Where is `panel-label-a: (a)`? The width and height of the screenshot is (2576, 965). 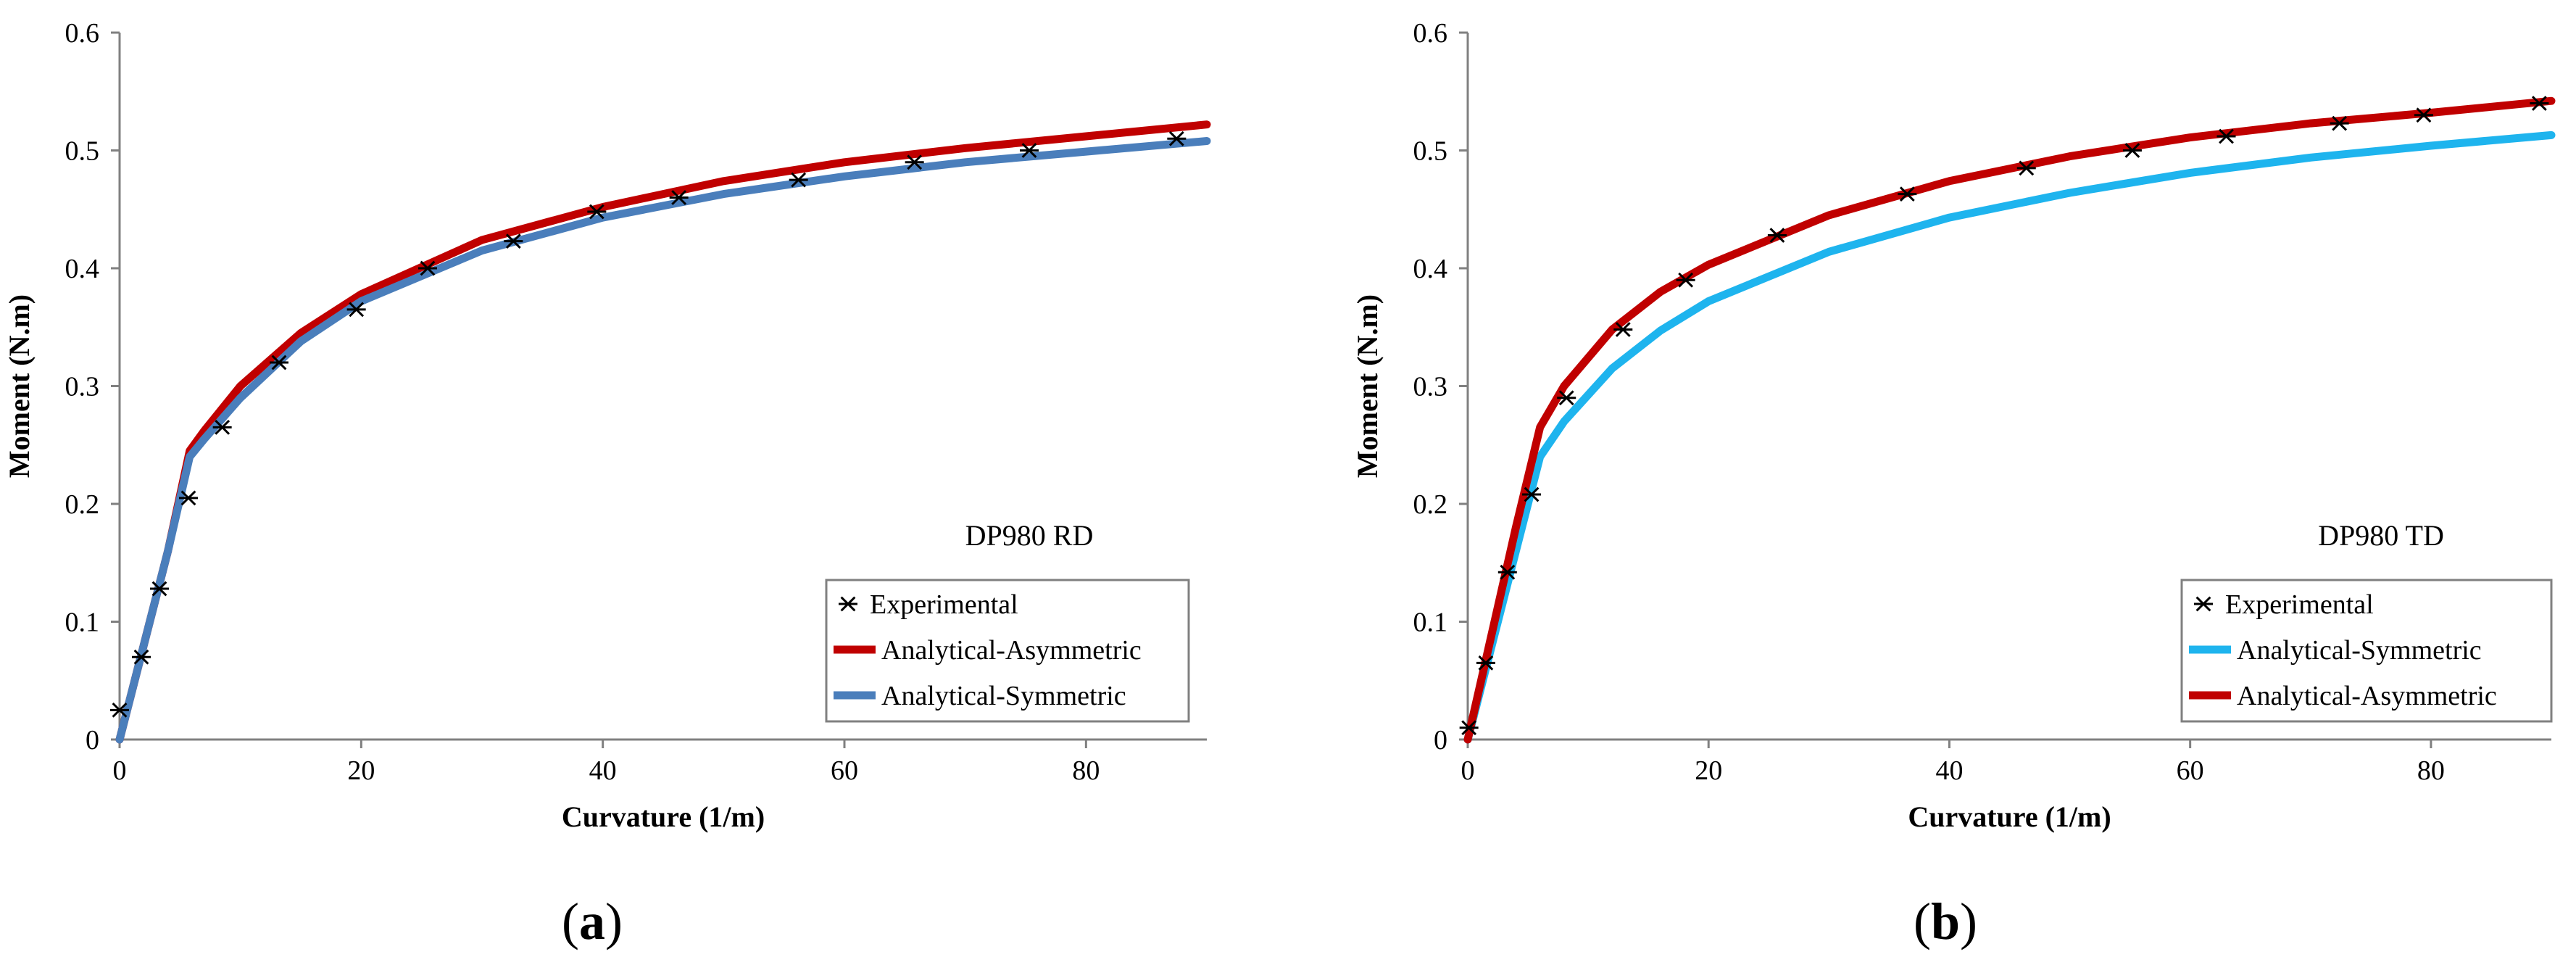 panel-label-a: (a) is located at coordinates (592, 921).